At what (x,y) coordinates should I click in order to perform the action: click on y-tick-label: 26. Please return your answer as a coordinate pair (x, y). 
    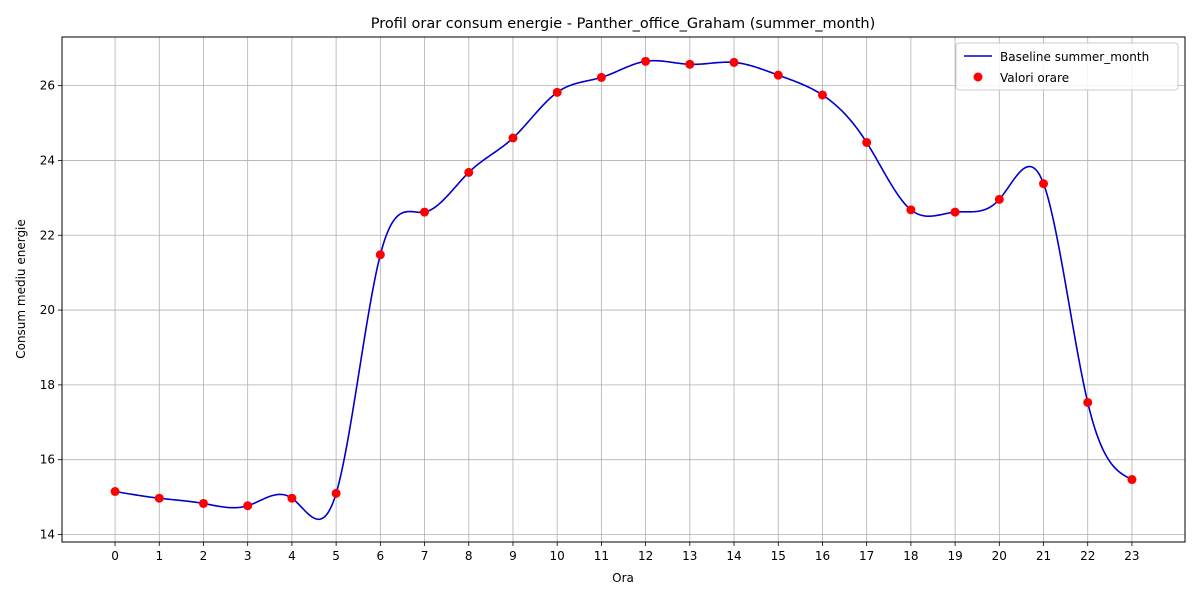
    Looking at the image, I should click on (47, 86).